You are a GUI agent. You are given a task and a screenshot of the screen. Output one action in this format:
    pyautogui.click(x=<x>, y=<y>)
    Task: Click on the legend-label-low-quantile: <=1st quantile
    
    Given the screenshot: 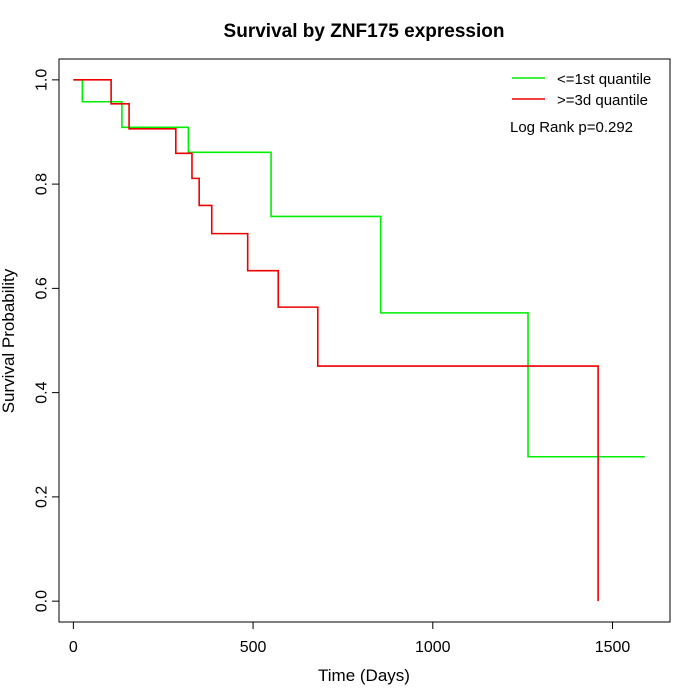 What is the action you would take?
    pyautogui.click(x=604, y=79)
    